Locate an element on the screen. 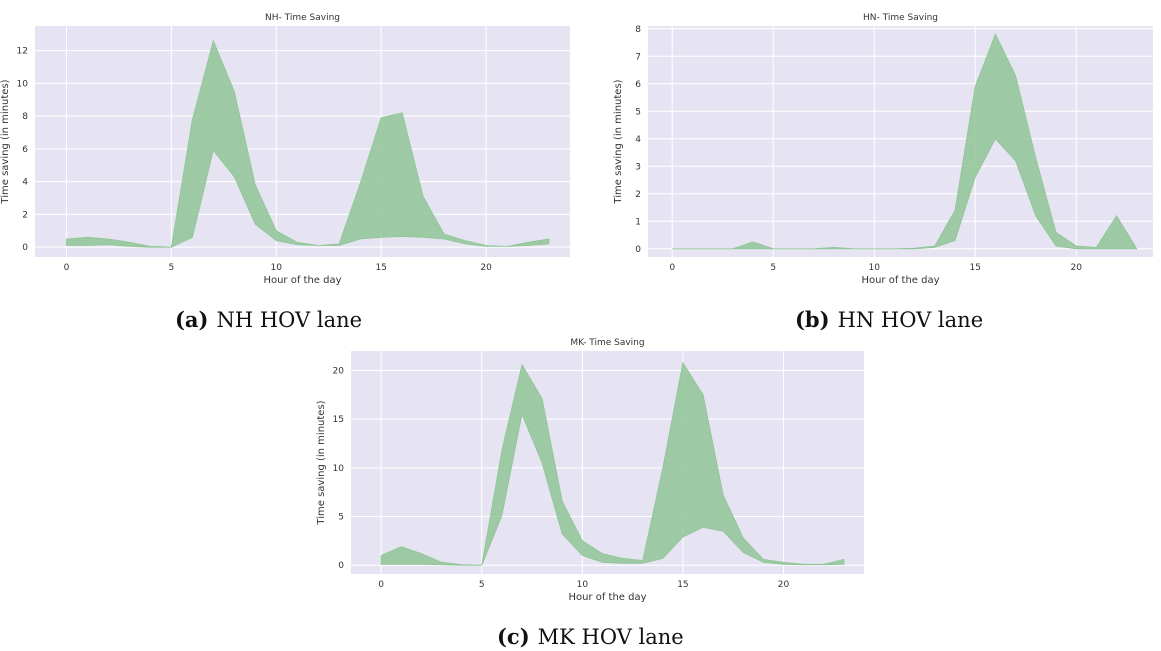 The width and height of the screenshot is (1161, 651). mk-x-axis-label: Hour of the day is located at coordinates (607, 597).